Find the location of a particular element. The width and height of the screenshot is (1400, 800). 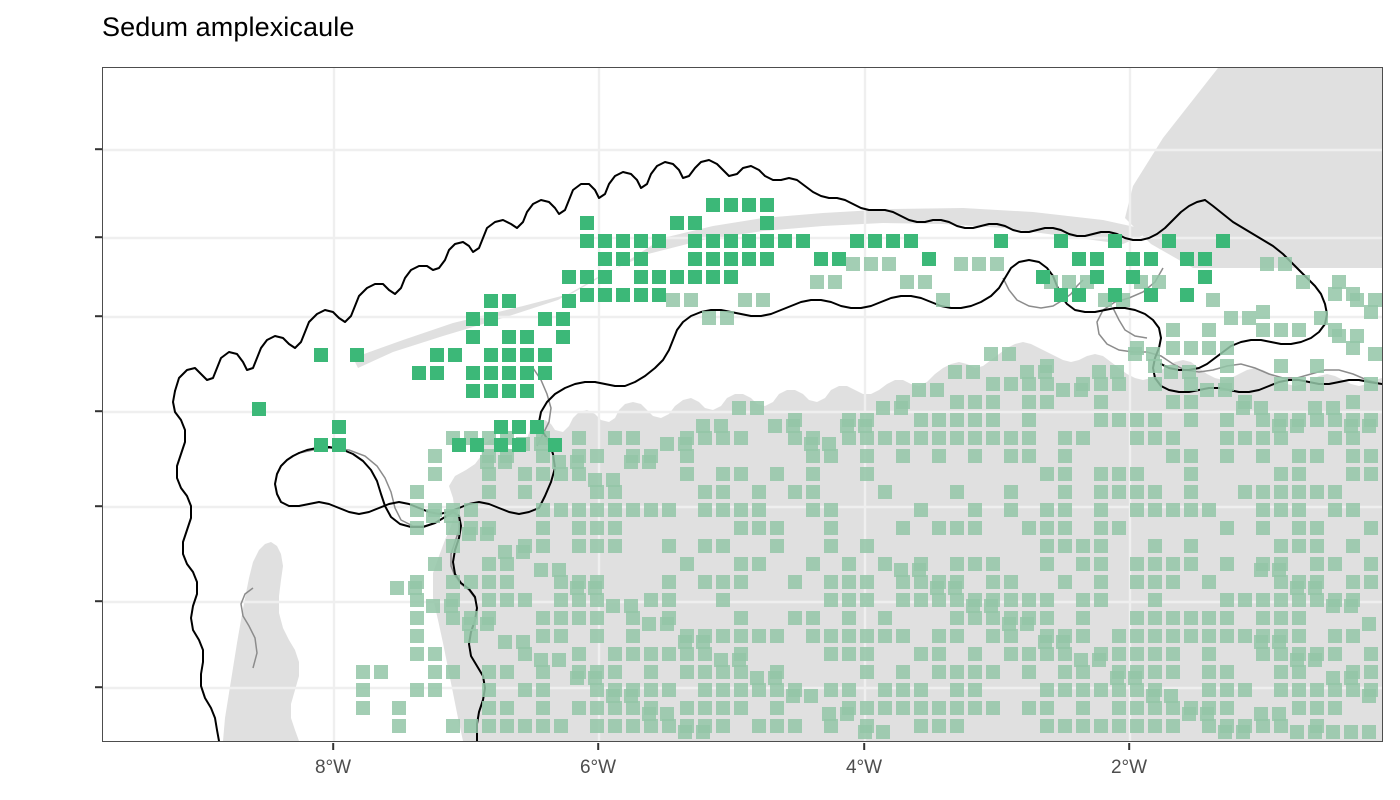

boundary-basque-navarre-pocket is located at coordinates (1244, 285).